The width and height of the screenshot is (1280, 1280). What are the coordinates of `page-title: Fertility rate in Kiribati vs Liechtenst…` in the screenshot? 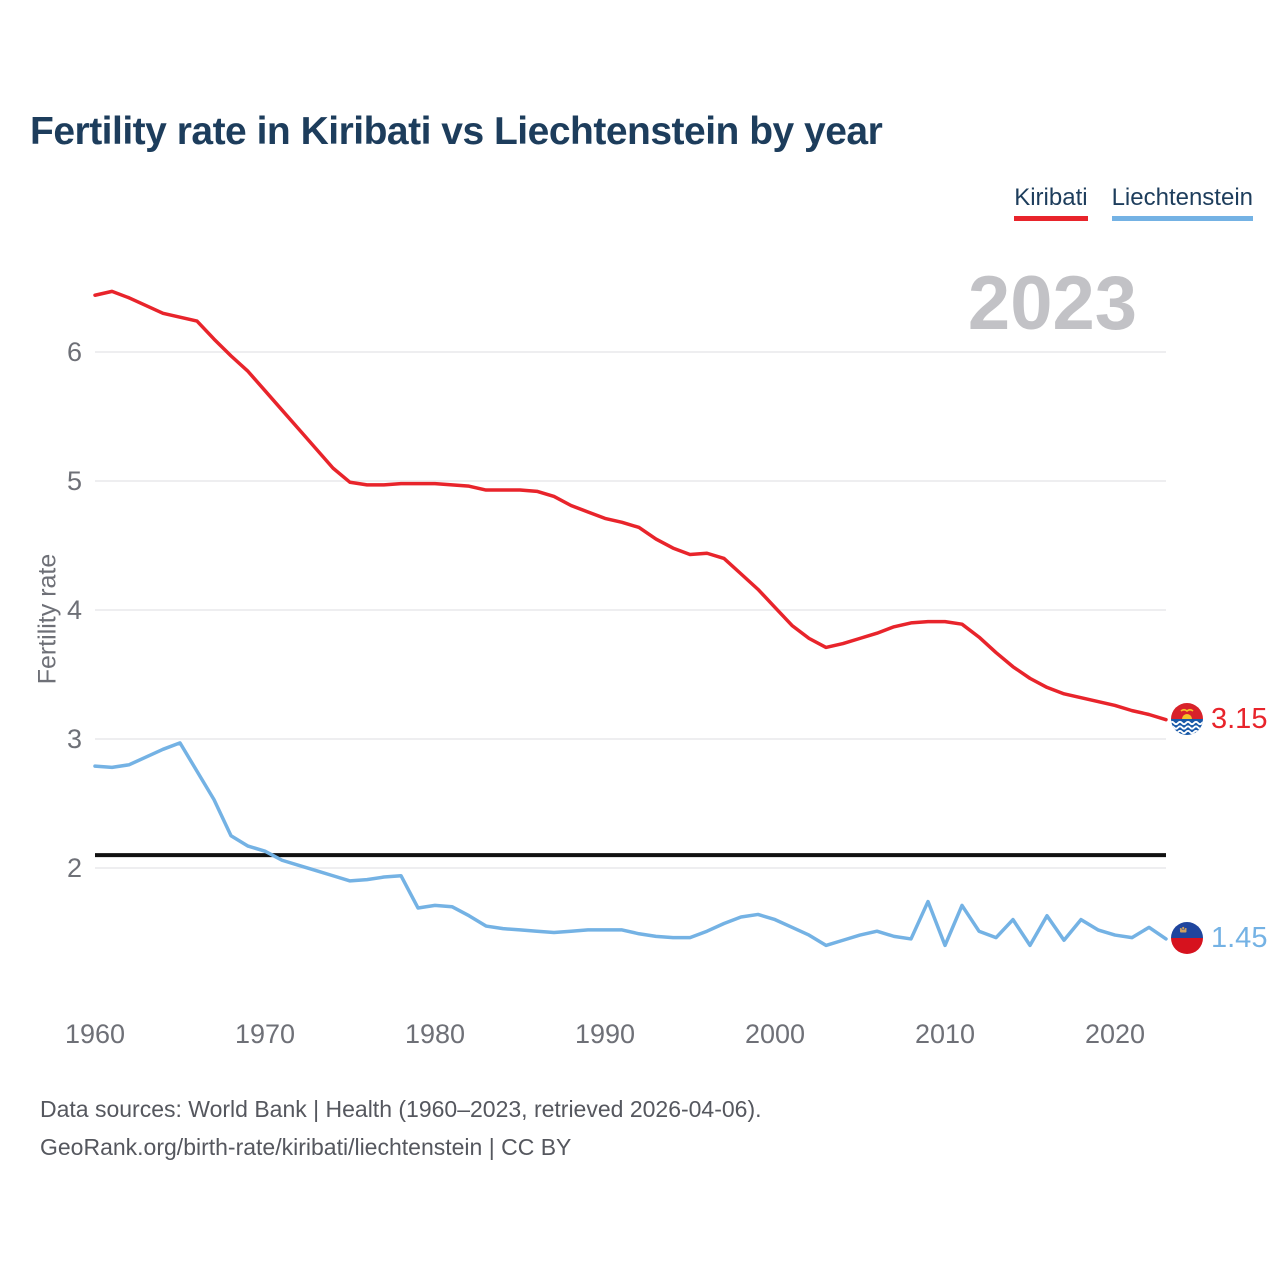 It's located at (456, 131).